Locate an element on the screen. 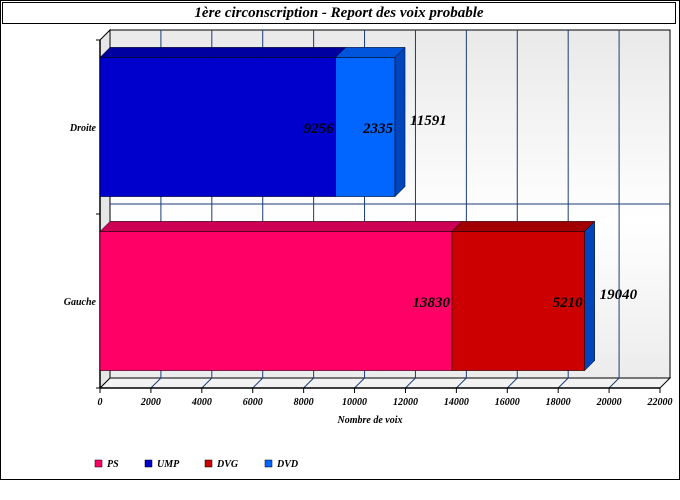 This screenshot has width=680, height=500. category-label: Droite is located at coordinates (83, 128).